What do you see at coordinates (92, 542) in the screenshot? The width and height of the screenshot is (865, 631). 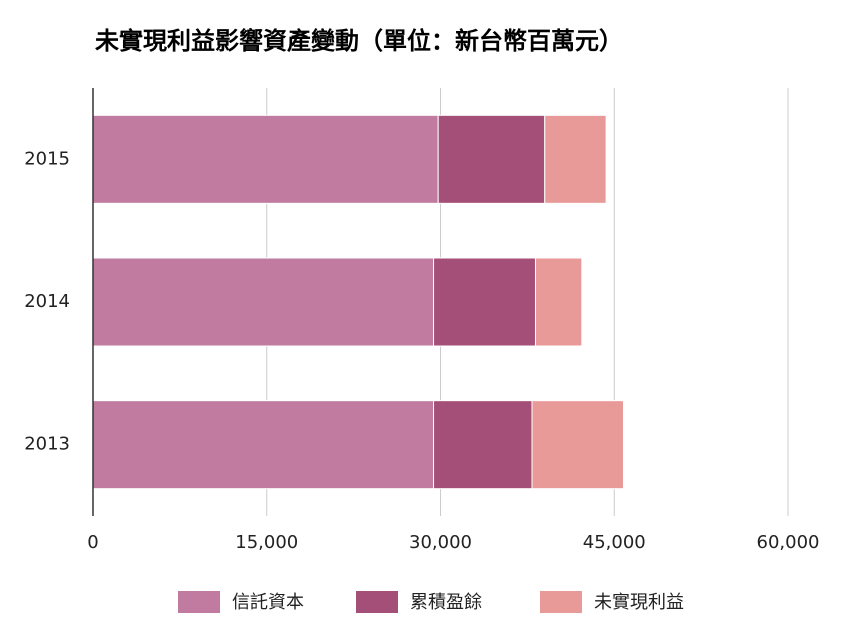 I see `x-tick-label: 0` at bounding box center [92, 542].